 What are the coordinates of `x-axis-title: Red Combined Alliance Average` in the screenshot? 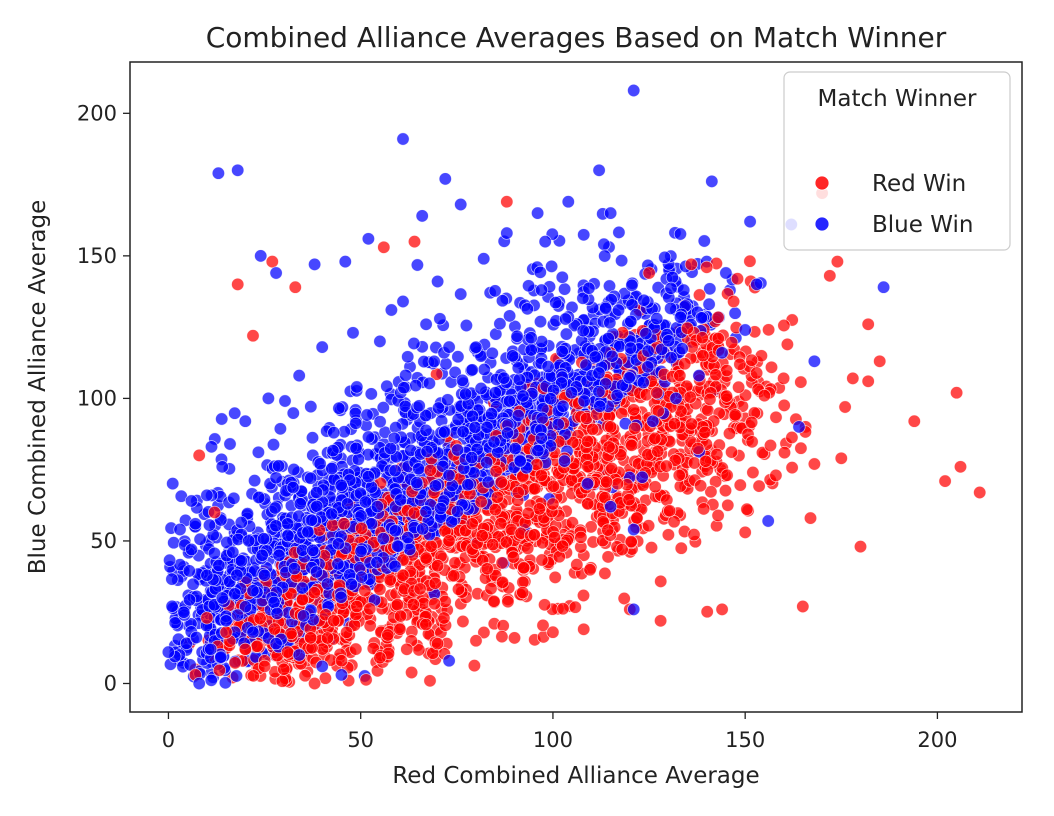 It's located at (575, 776).